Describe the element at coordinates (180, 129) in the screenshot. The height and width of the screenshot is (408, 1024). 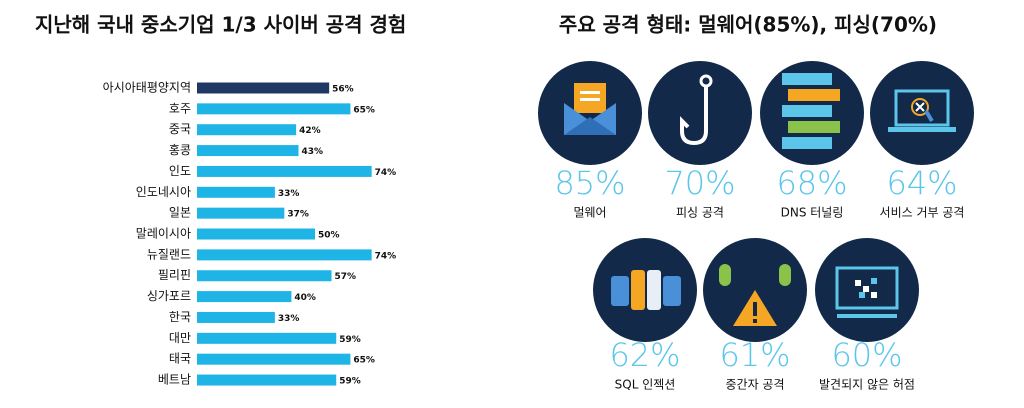
I see `category-label: 중국` at that location.